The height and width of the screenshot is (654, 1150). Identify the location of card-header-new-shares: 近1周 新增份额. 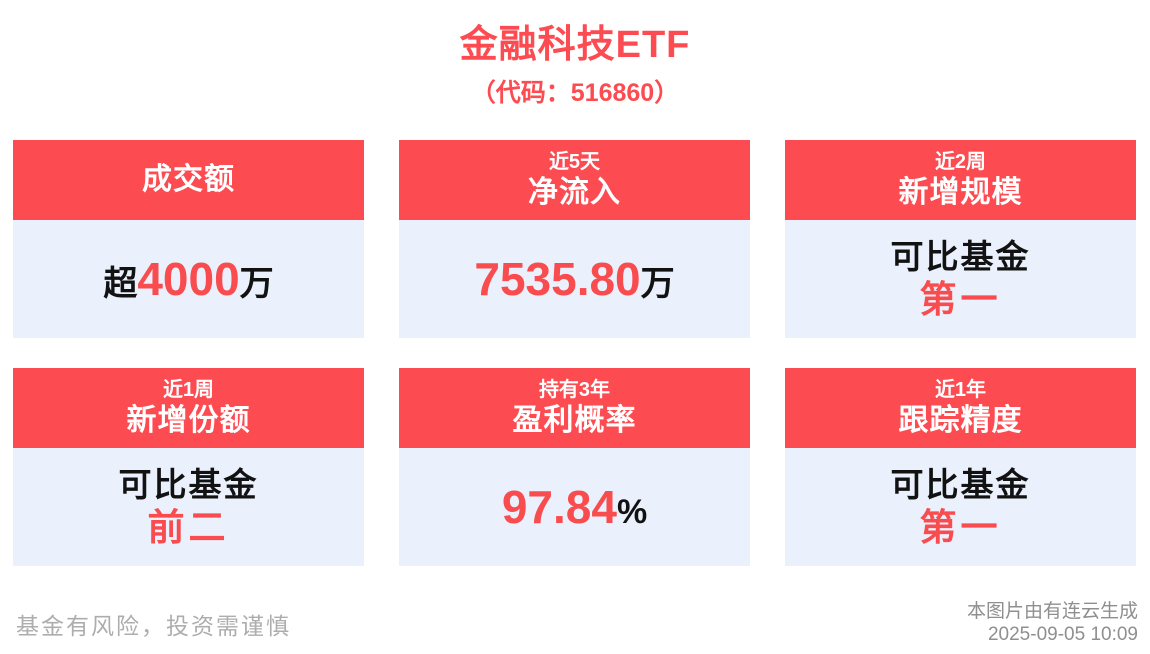
(188, 408).